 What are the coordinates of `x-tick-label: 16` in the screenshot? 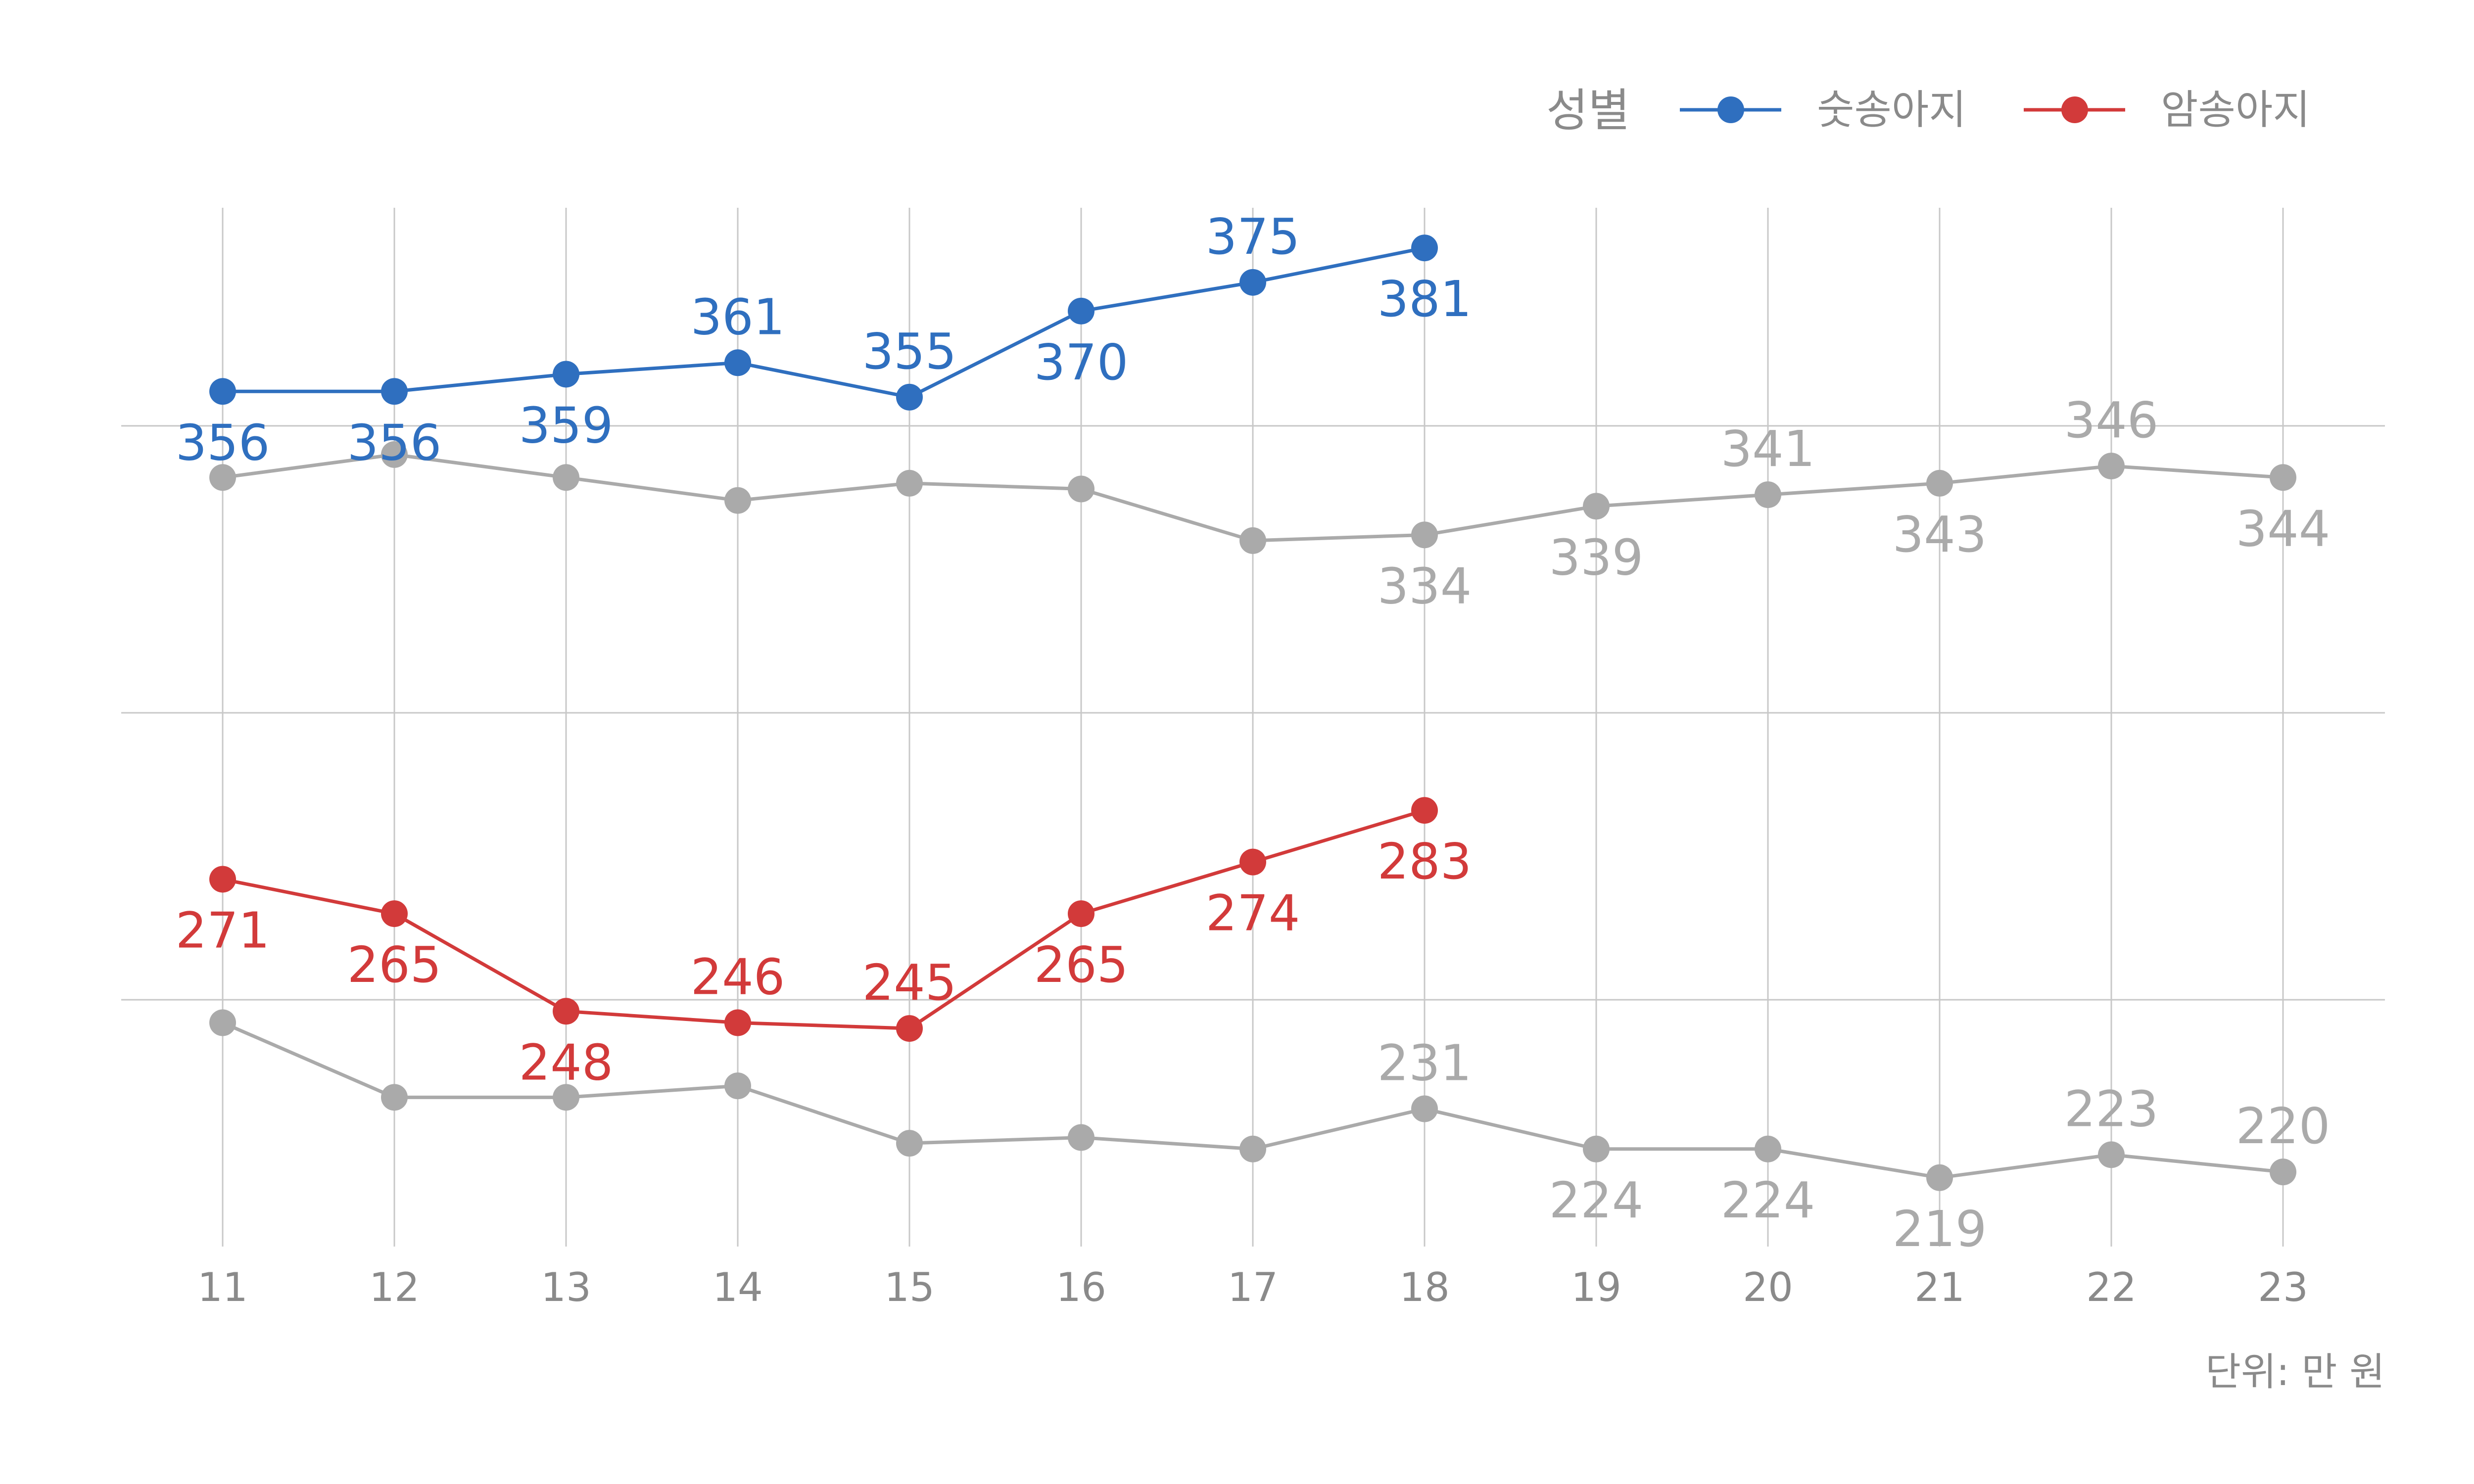 It's located at (1081, 1287).